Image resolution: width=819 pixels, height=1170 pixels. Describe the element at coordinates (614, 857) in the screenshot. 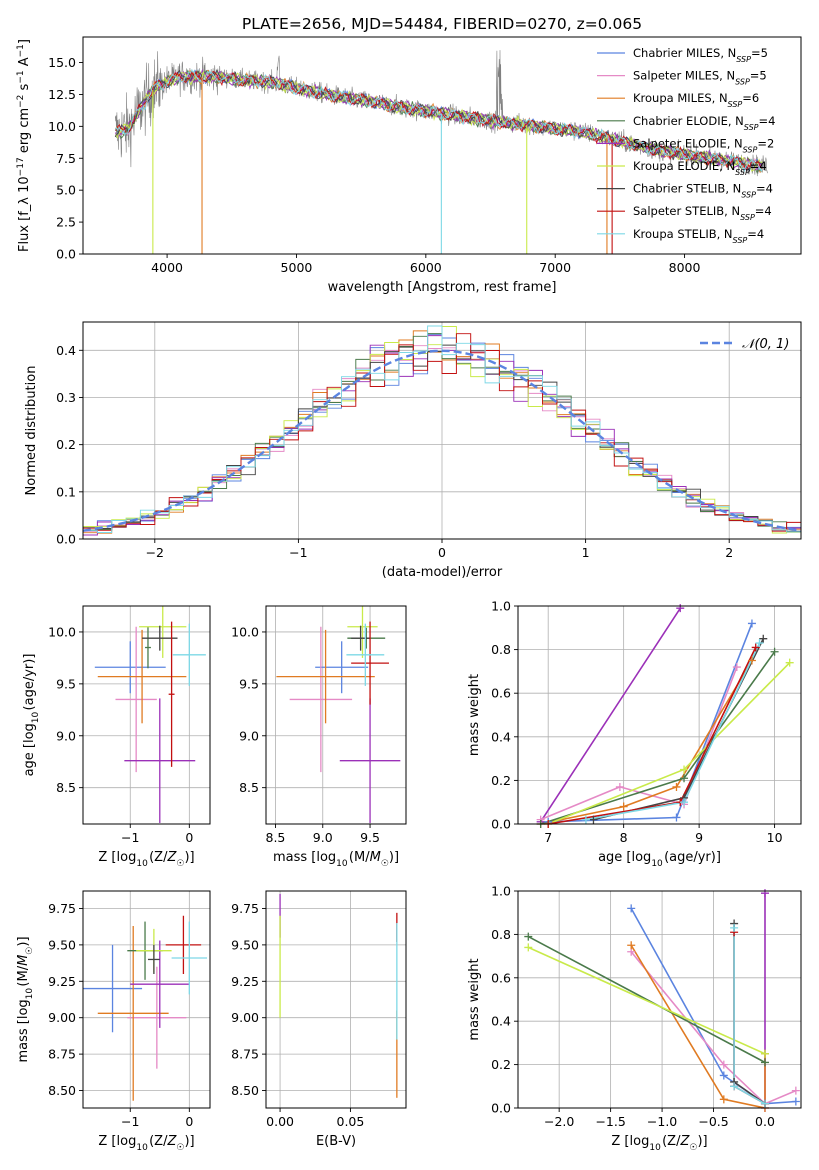

I see `label-part: age [` at that location.